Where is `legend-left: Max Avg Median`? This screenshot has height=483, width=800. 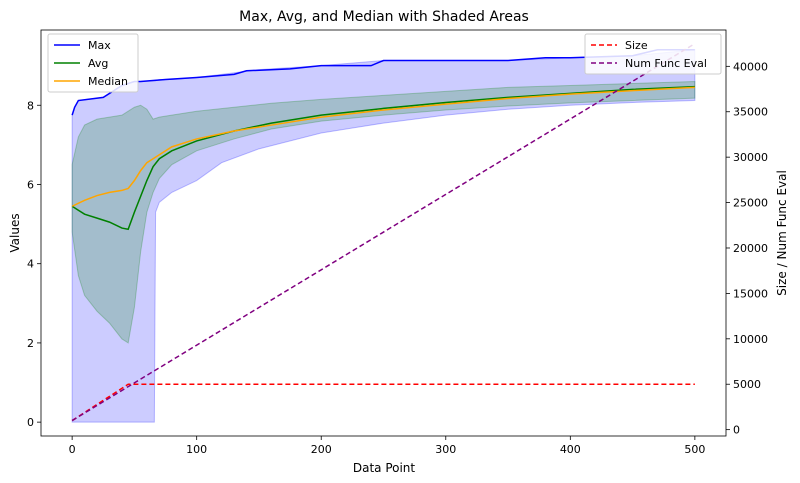
legend-left: Max Avg Median is located at coordinates (93, 63).